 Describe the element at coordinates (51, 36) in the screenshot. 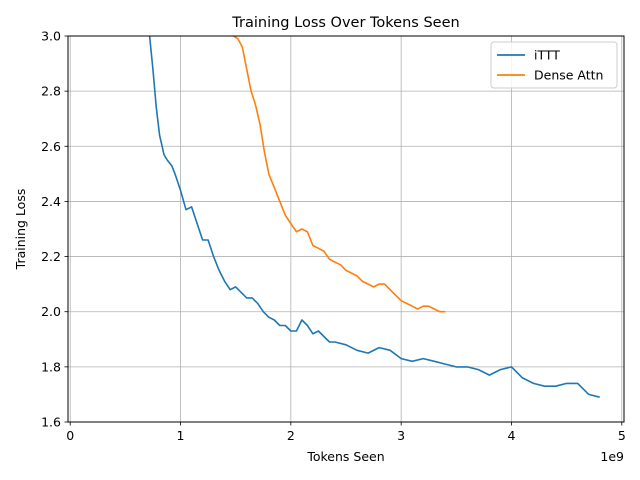

I see `y-tick-label: 3.0` at that location.